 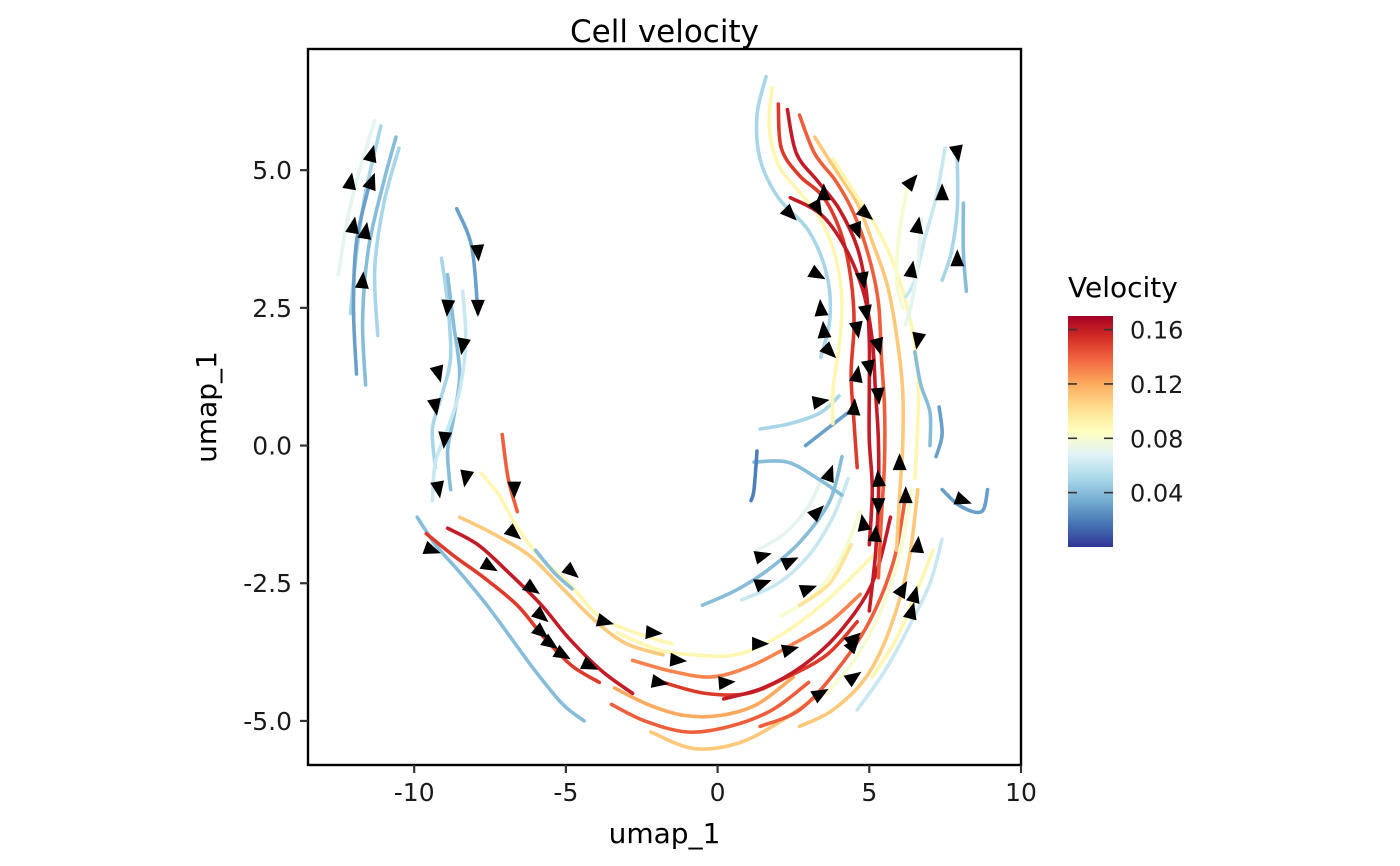 I want to click on y-tick-label-3: -2.5, so click(x=267, y=583).